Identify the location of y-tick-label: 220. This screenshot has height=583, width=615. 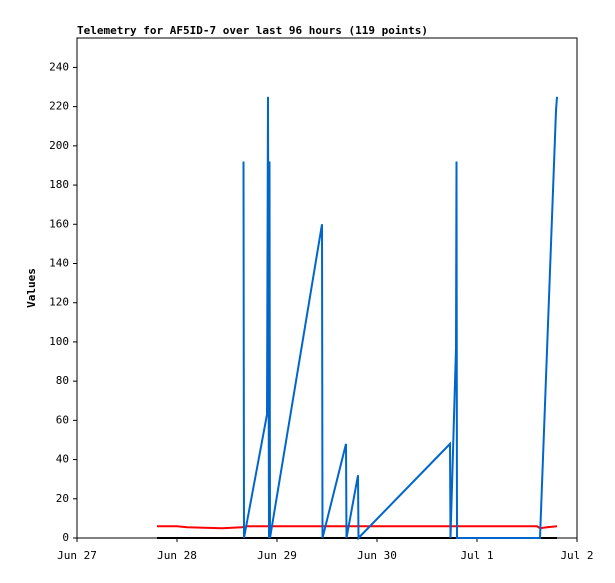
(59, 106).